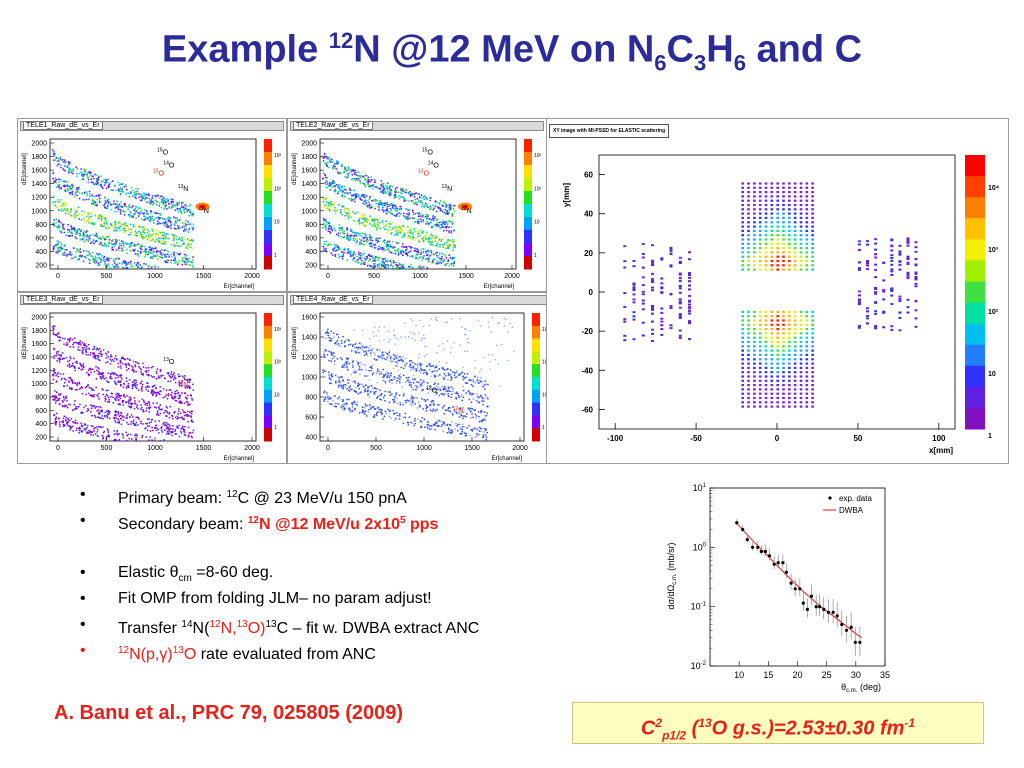 This screenshot has height=768, width=1024. I want to click on bullet-elastic: • Elastic θcm =8-60 deg., so click(177, 574).